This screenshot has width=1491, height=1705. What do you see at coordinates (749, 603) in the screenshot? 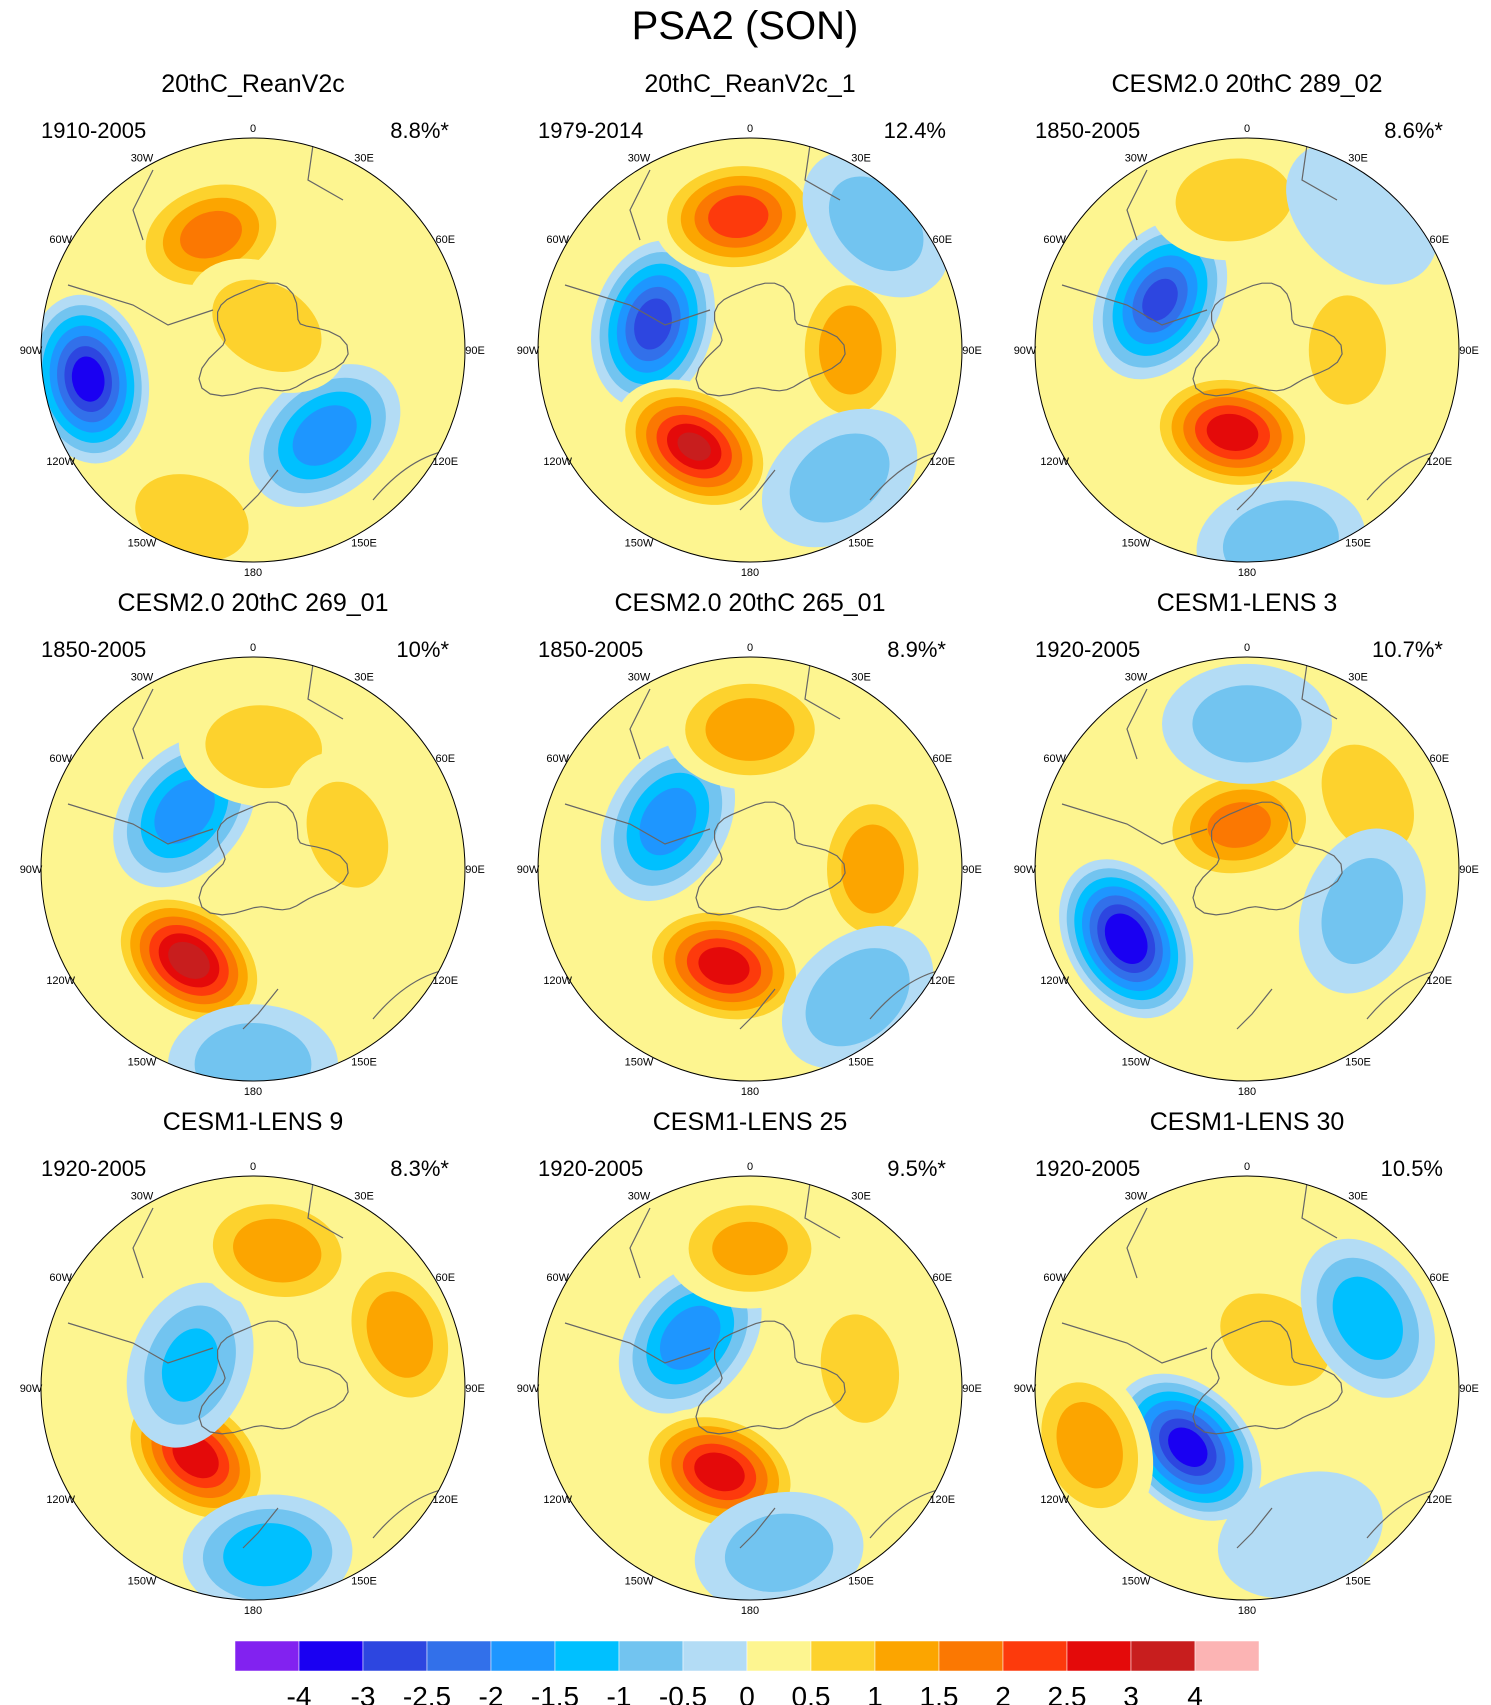
I see `panel-title: CESM2.0 20thC 265_01` at bounding box center [749, 603].